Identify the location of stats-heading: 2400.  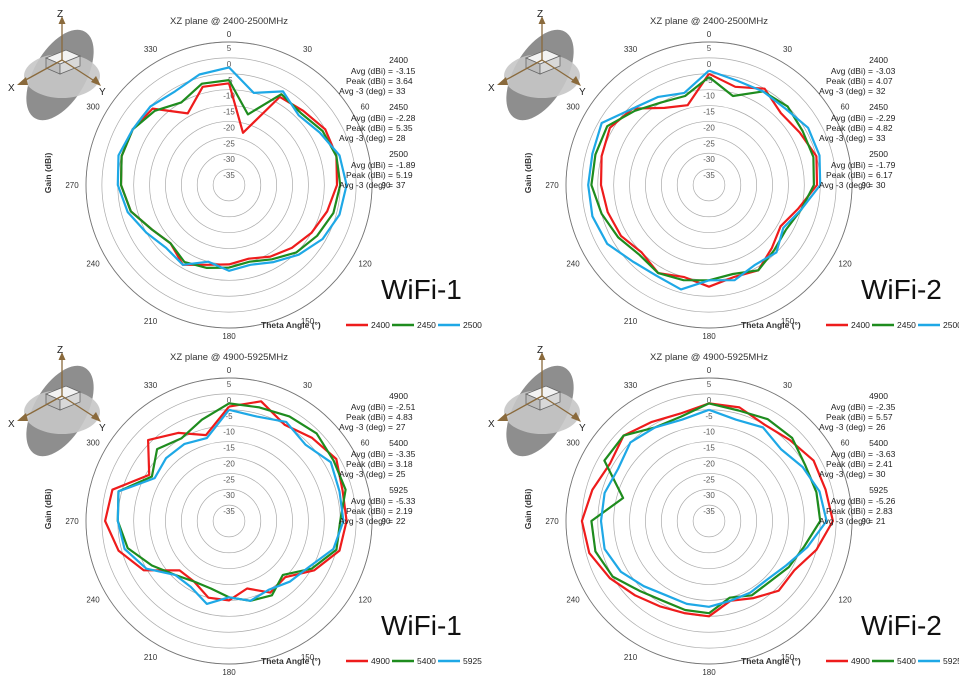
(398, 60).